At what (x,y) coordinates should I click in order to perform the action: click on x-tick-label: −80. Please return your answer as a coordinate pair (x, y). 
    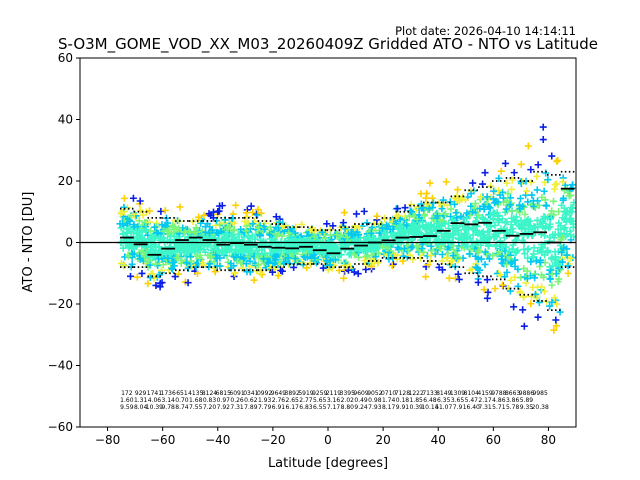
    Looking at the image, I should click on (107, 440).